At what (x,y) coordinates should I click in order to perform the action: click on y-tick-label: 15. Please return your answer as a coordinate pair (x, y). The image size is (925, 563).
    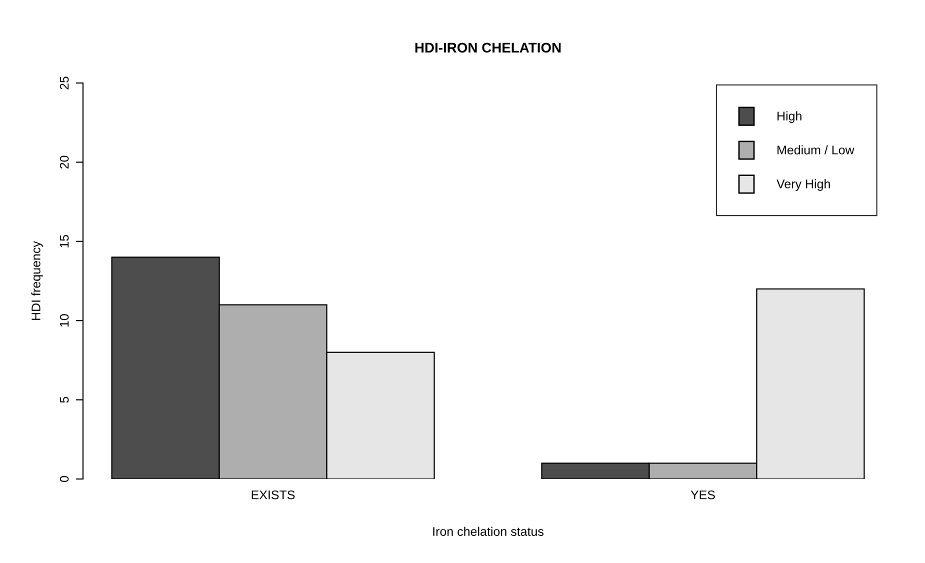
    Looking at the image, I should click on (64, 241).